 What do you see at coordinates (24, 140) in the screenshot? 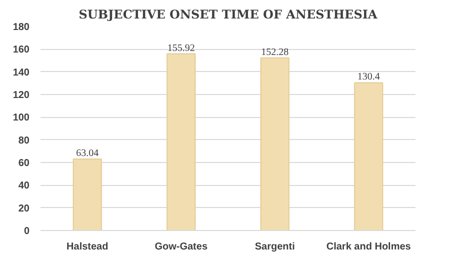
I see `y-tick-label: 80` at bounding box center [24, 140].